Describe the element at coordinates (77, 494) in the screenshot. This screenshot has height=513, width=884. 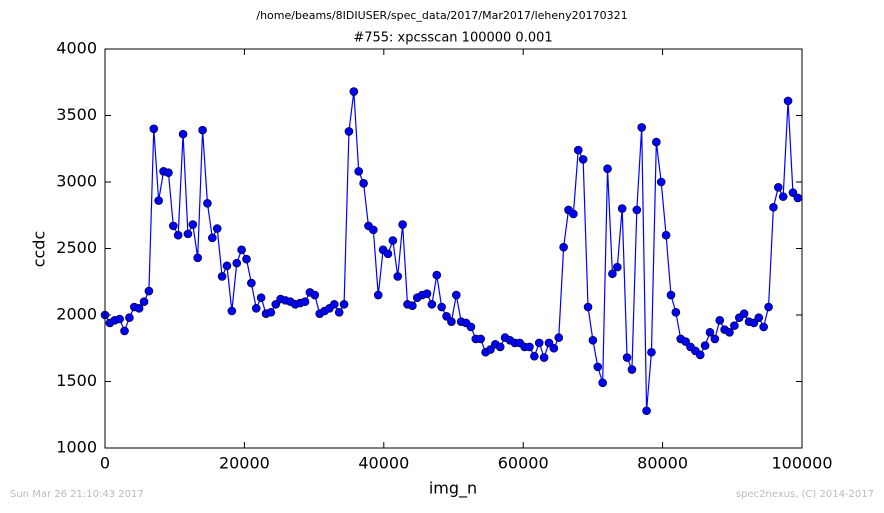
I see `footer-left: Sun Mar 26 21:10:43 2017` at that location.